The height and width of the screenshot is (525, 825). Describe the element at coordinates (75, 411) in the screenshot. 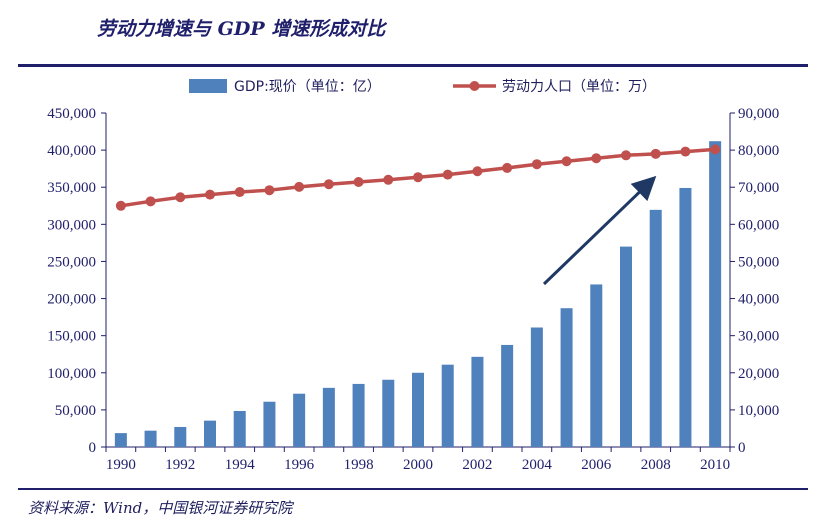

I see `left-tick-label: 50,000` at that location.